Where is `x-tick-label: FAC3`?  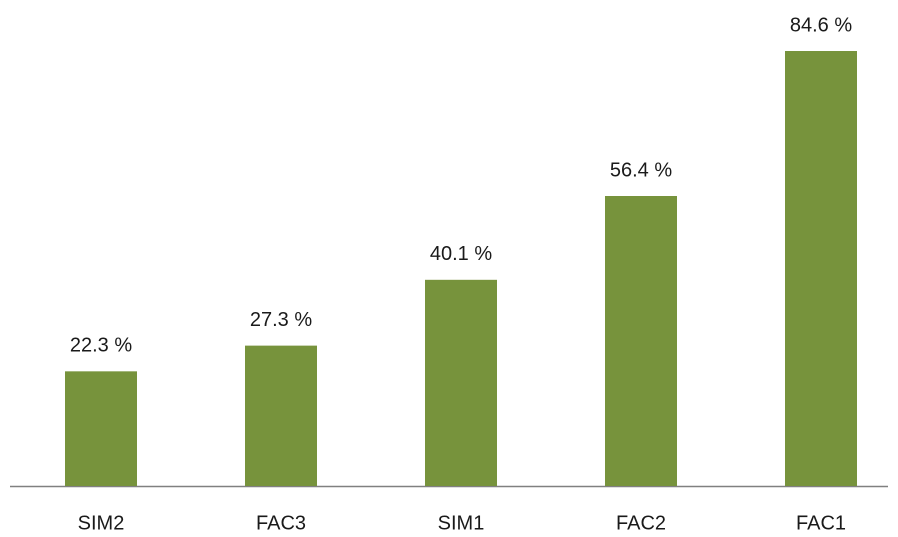
x-tick-label: FAC3 is located at coordinates (281, 523).